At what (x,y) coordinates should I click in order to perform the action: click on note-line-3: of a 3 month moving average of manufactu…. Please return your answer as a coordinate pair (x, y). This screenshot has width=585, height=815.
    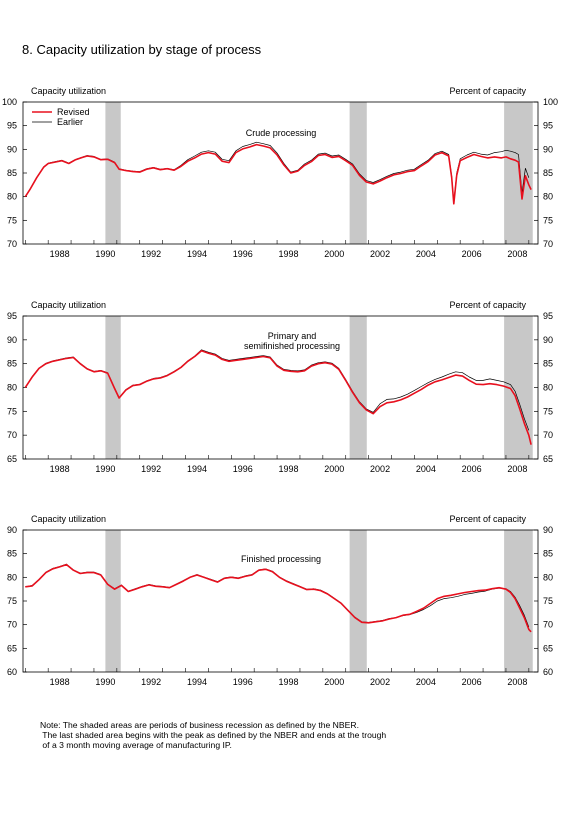
    Looking at the image, I should click on (136, 745).